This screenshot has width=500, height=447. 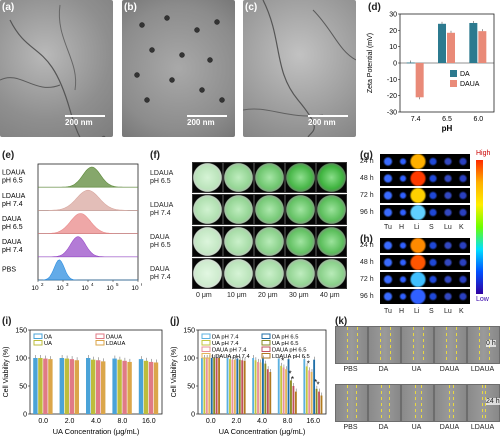 What do you see at coordinates (155, 155) in the screenshot?
I see `panel-label-f: (f)` at bounding box center [155, 155].